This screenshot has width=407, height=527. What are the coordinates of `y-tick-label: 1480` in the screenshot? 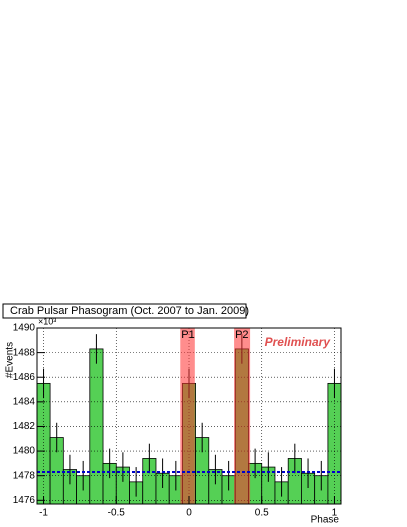 It's located at (24, 451).